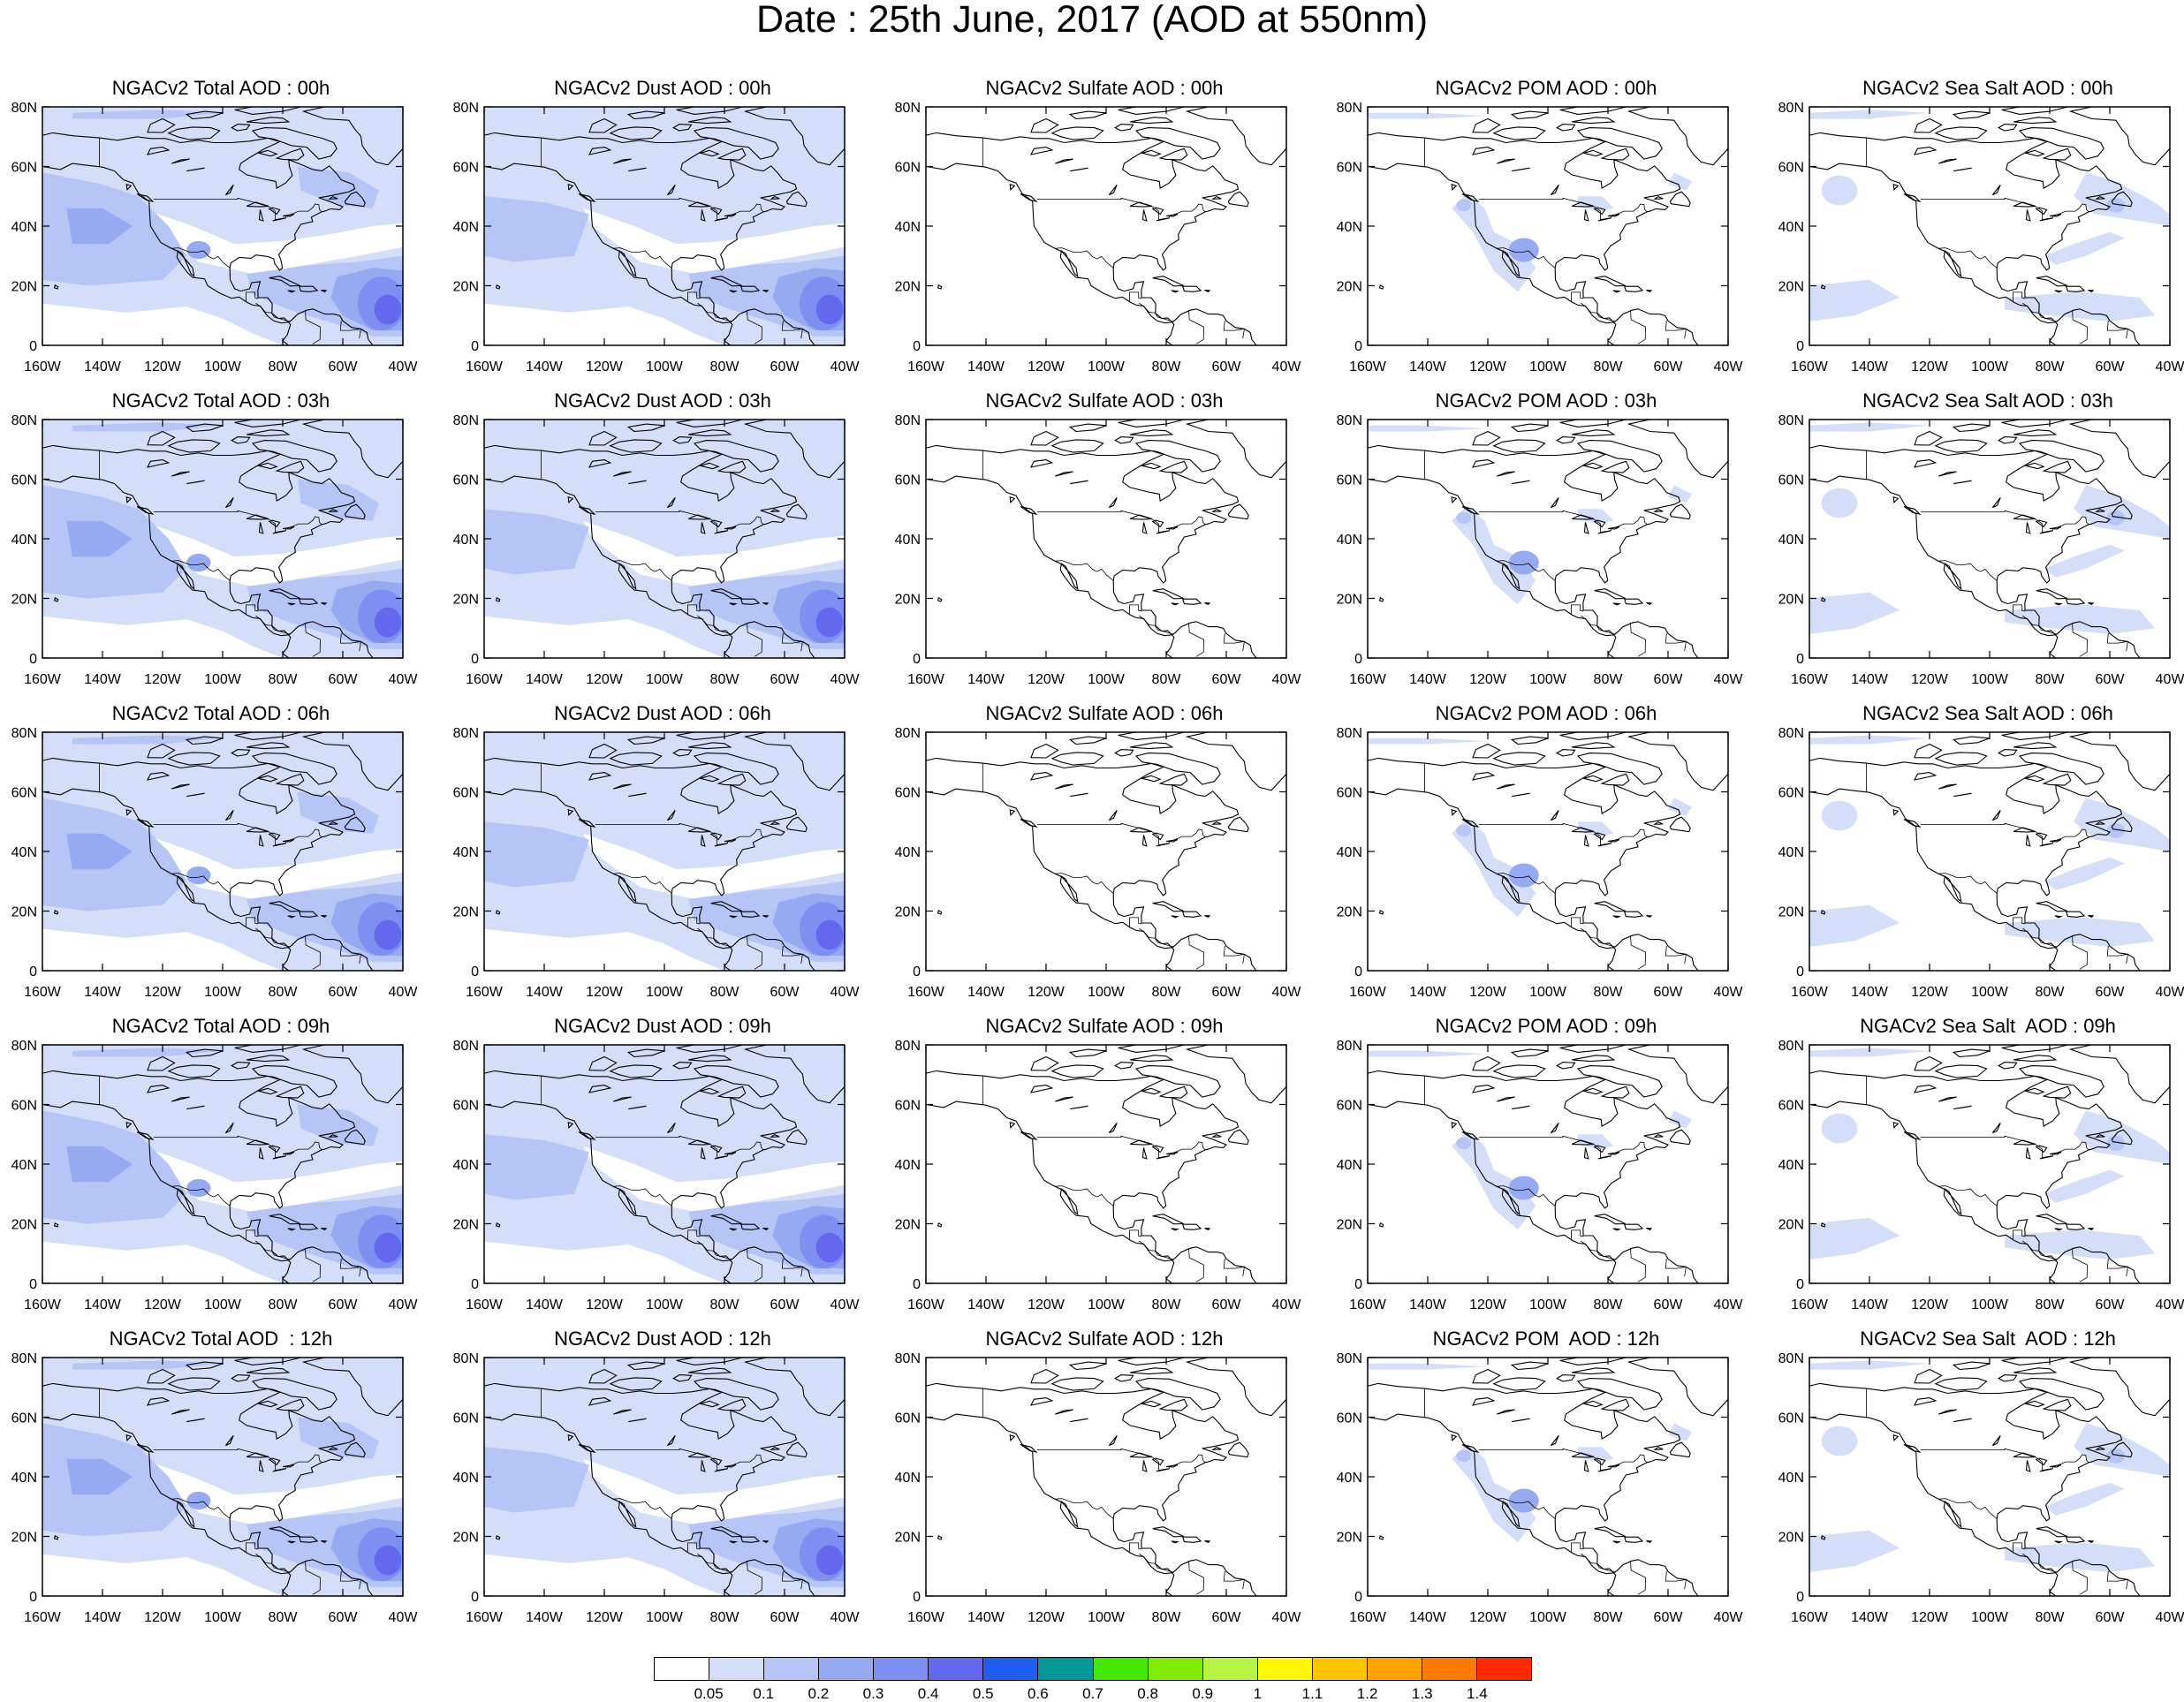  What do you see at coordinates (1092, 20) in the screenshot?
I see `figure-title: Date : 25th June, 2017 (AOD at 550nm)` at bounding box center [1092, 20].